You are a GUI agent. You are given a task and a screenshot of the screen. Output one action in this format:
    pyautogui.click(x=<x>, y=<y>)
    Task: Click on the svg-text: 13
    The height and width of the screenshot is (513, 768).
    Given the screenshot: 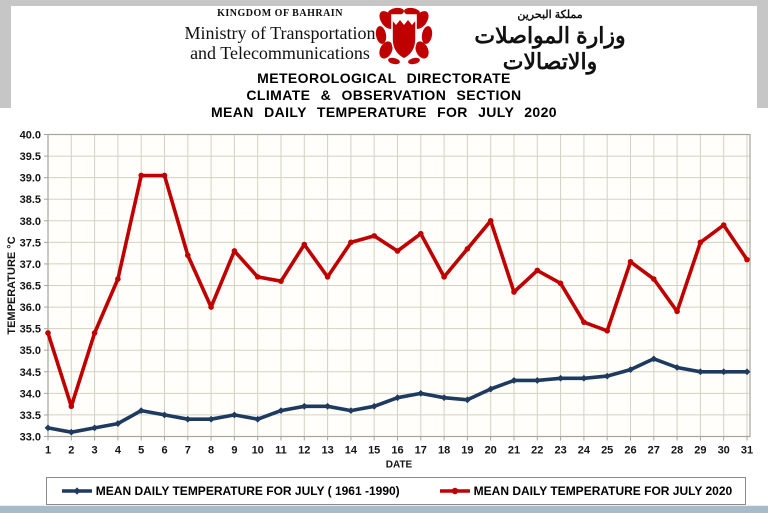 What is the action you would take?
    pyautogui.click(x=327, y=451)
    